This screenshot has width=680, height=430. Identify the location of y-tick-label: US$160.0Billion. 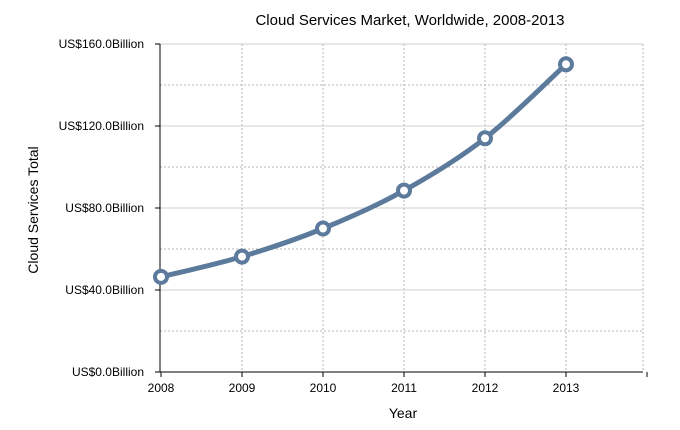
(101, 44).